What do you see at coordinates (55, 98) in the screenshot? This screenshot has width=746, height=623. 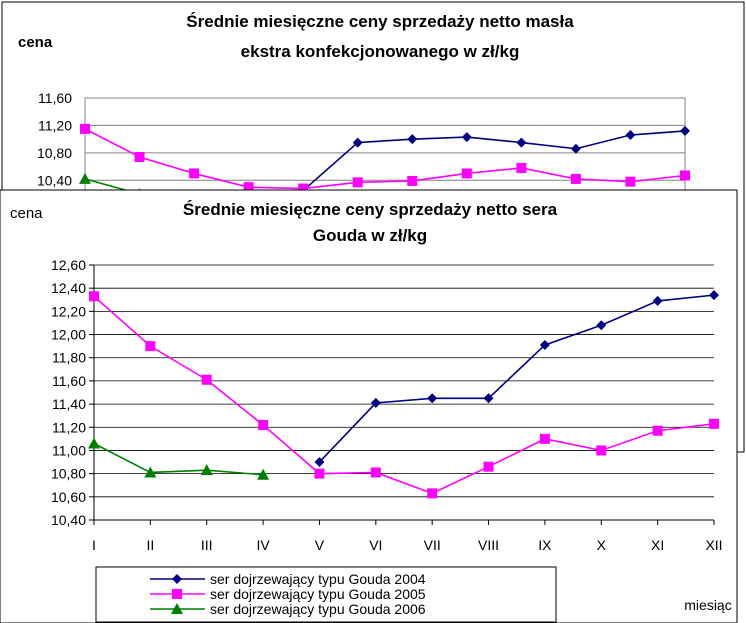 I see `butter-y-tick-label: 11,60` at bounding box center [55, 98].